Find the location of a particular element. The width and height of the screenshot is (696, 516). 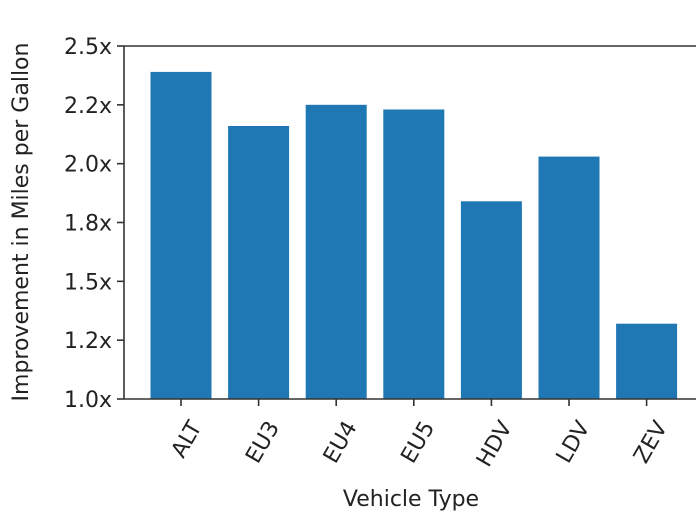

y-tick-label: 2.0x is located at coordinates (88, 165).